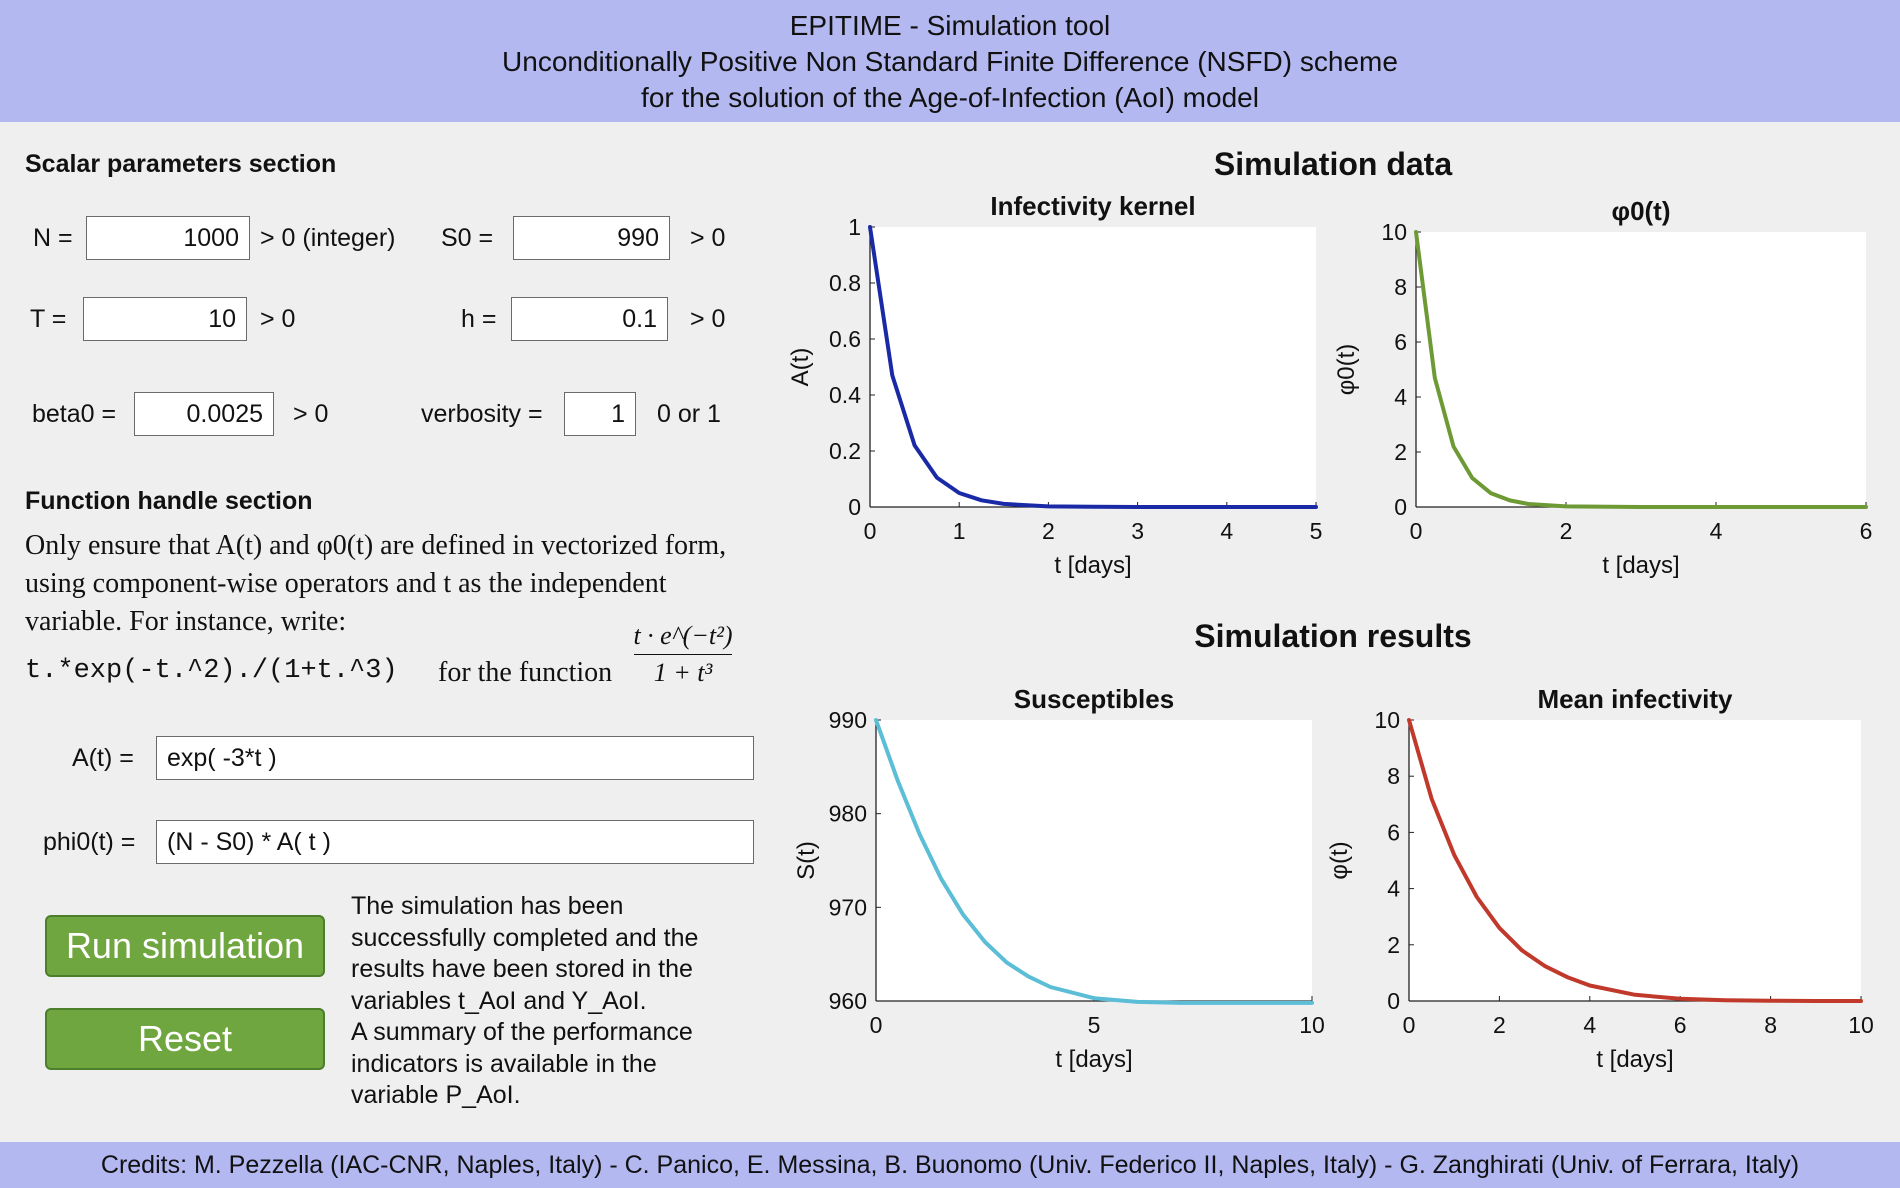  I want to click on phi0-label: phi0(t) =, so click(89, 842).